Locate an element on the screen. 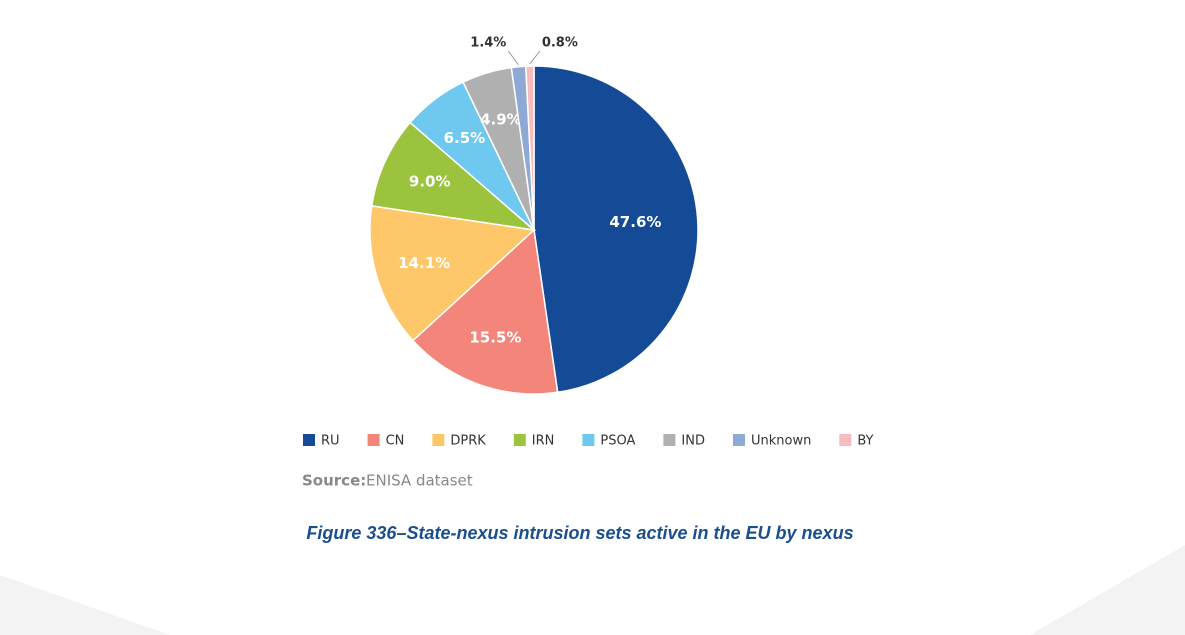  legend-label: PSOA is located at coordinates (617, 441).